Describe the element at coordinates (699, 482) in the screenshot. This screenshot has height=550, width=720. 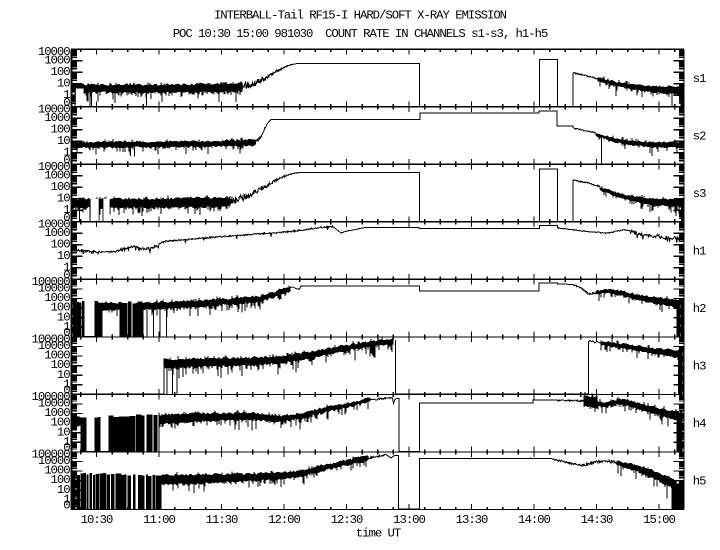
I see `svg-text: h5` at that location.